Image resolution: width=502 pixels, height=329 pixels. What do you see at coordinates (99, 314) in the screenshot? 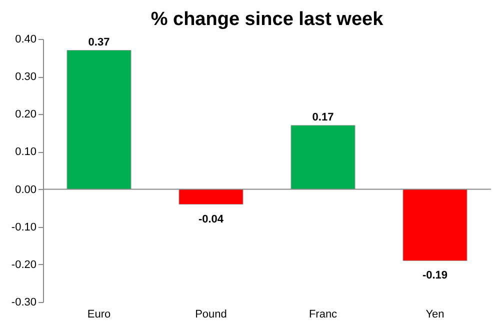
I see `x-tick-label: Euro` at bounding box center [99, 314].